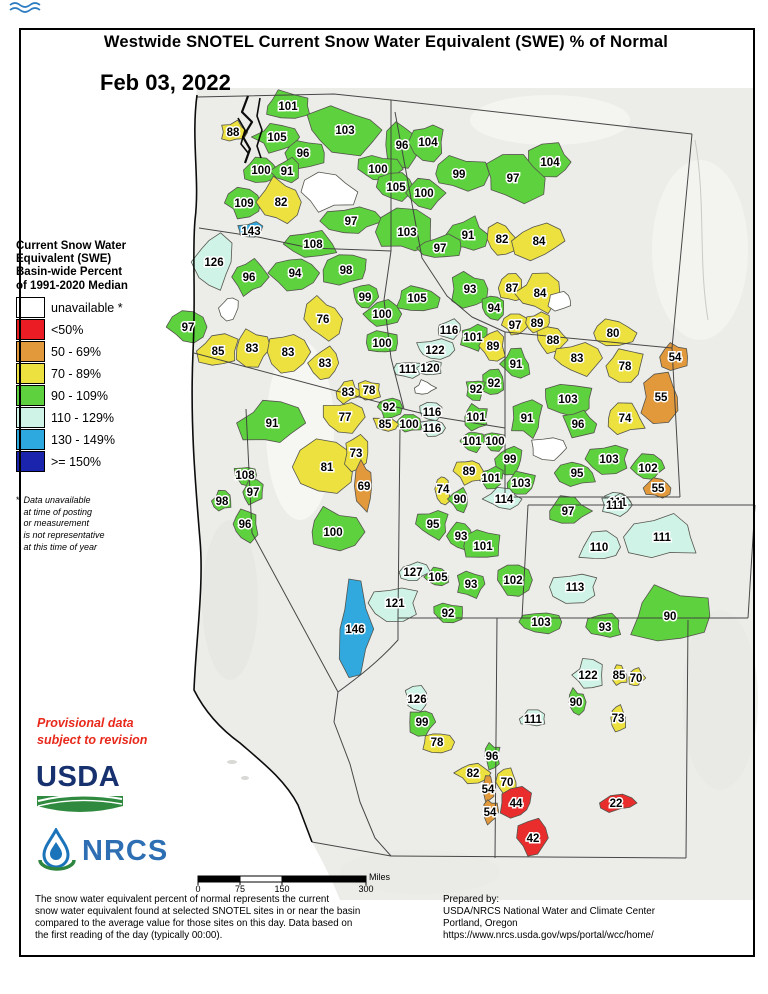 The image size is (768, 994). Describe the element at coordinates (443, 490) in the screenshot. I see `basin-label-74: 74` at that location.